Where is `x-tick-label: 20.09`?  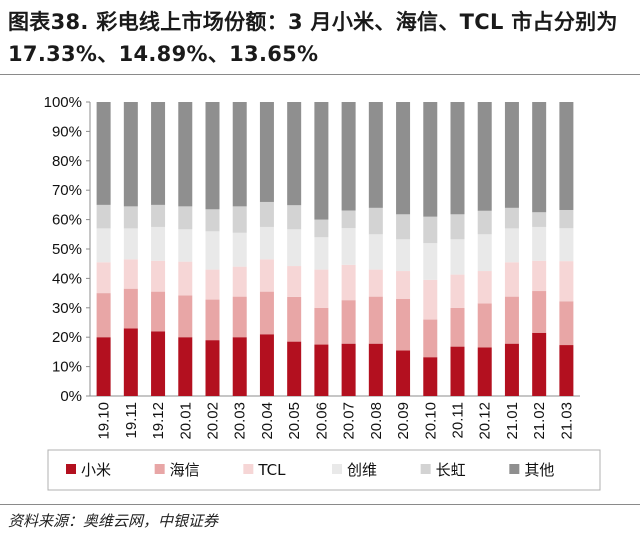
x-tick-label: 20.09 is located at coordinates (403, 421).